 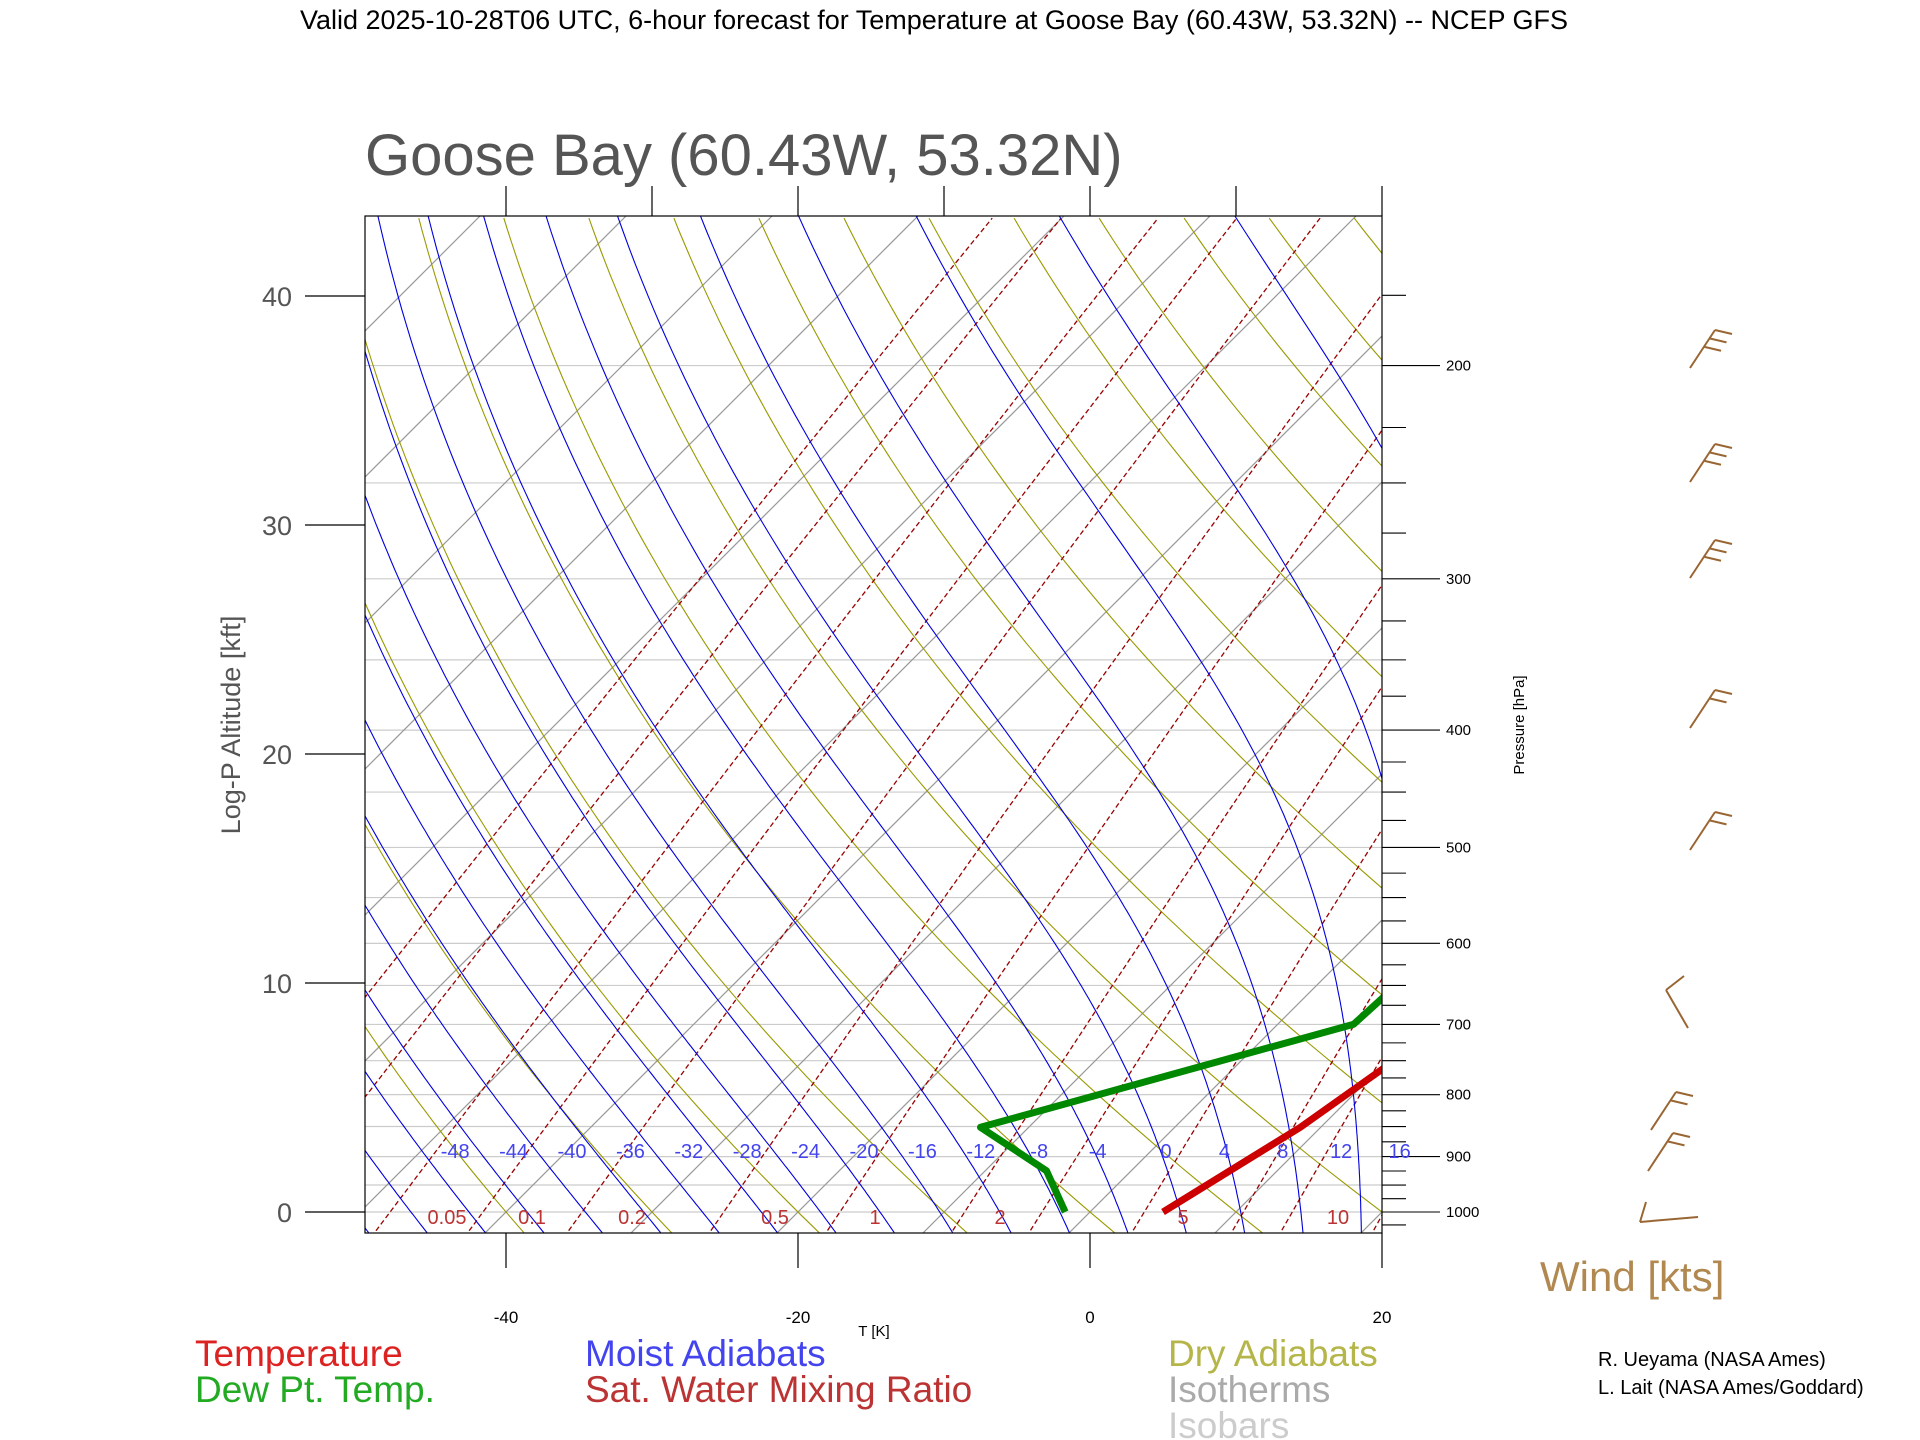 I want to click on mixing-ratio-label: 10, so click(x=1338, y=1218).